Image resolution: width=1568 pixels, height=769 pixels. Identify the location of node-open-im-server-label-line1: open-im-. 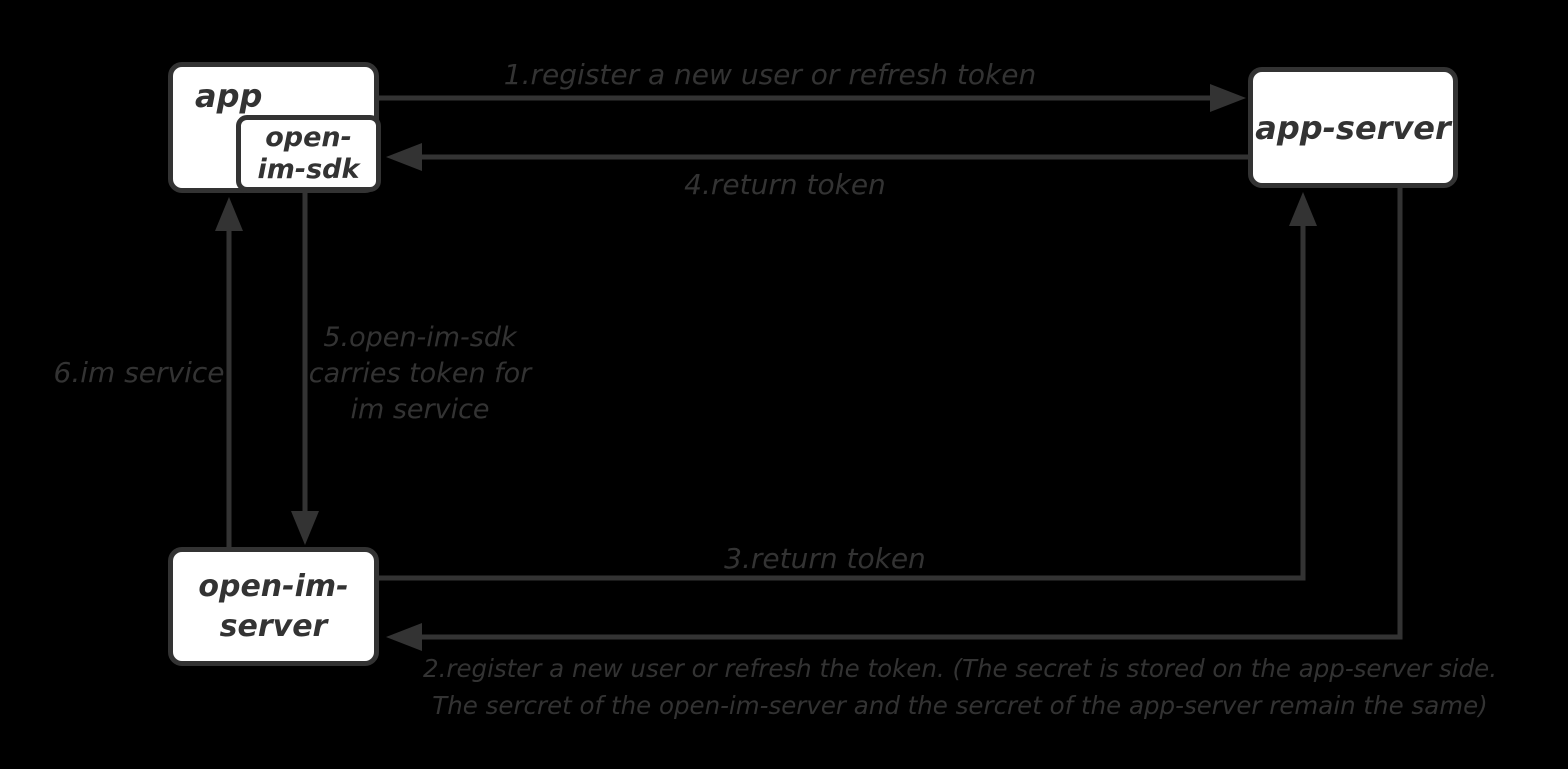
(273, 586).